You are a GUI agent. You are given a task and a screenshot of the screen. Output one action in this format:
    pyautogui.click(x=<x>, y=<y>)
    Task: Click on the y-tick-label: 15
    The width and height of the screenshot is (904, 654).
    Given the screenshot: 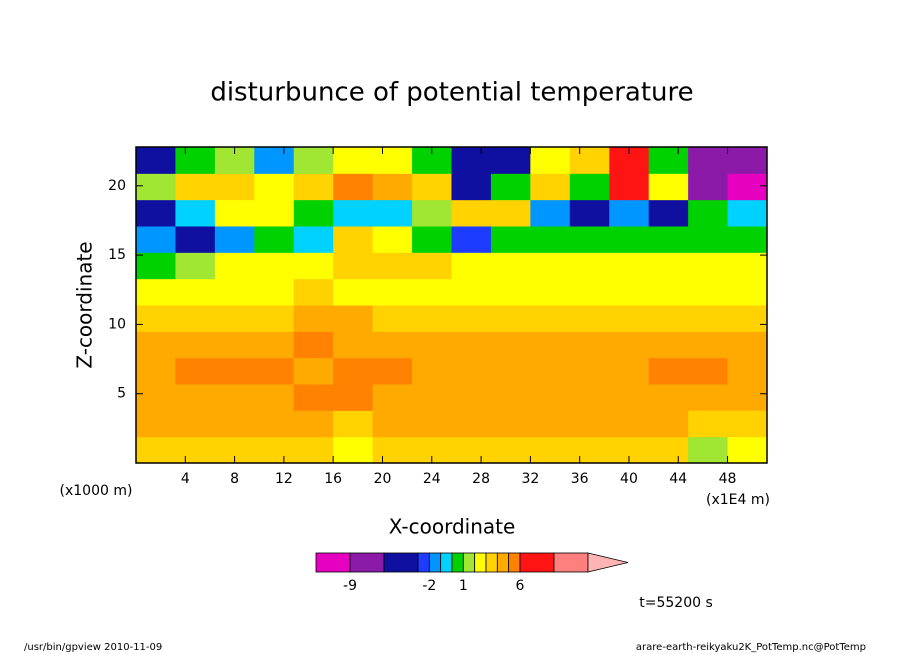 What is the action you would take?
    pyautogui.click(x=117, y=255)
    